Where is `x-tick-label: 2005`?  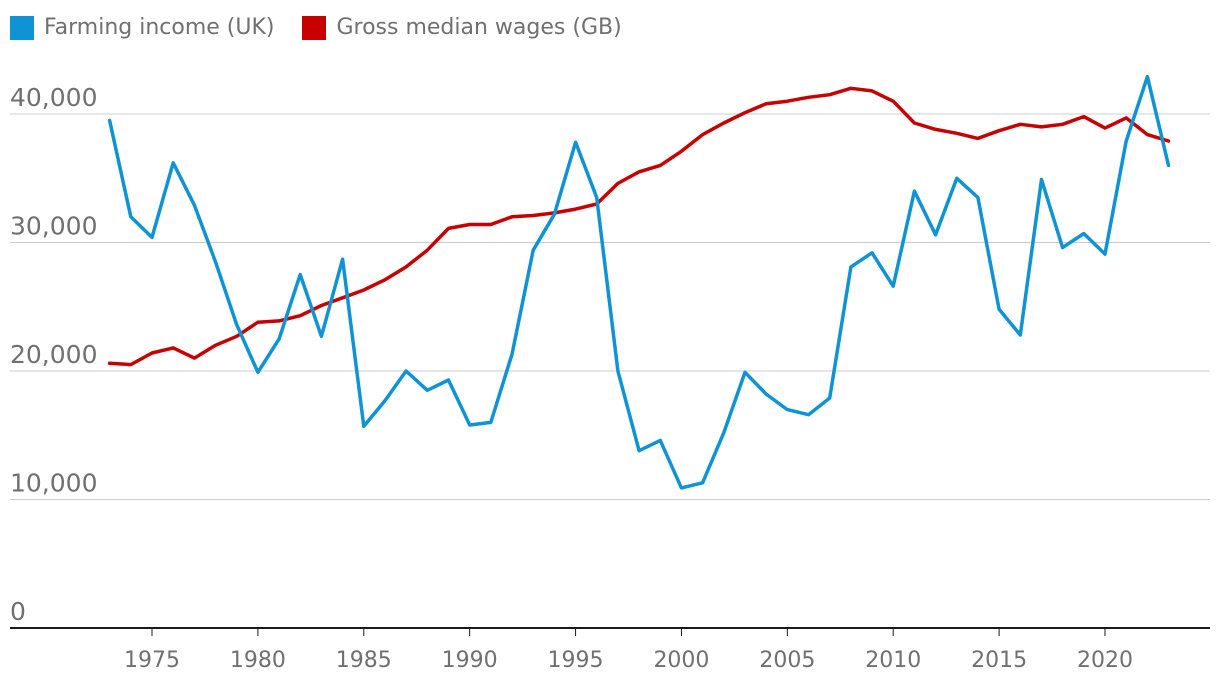 x-tick-label: 2005 is located at coordinates (787, 660).